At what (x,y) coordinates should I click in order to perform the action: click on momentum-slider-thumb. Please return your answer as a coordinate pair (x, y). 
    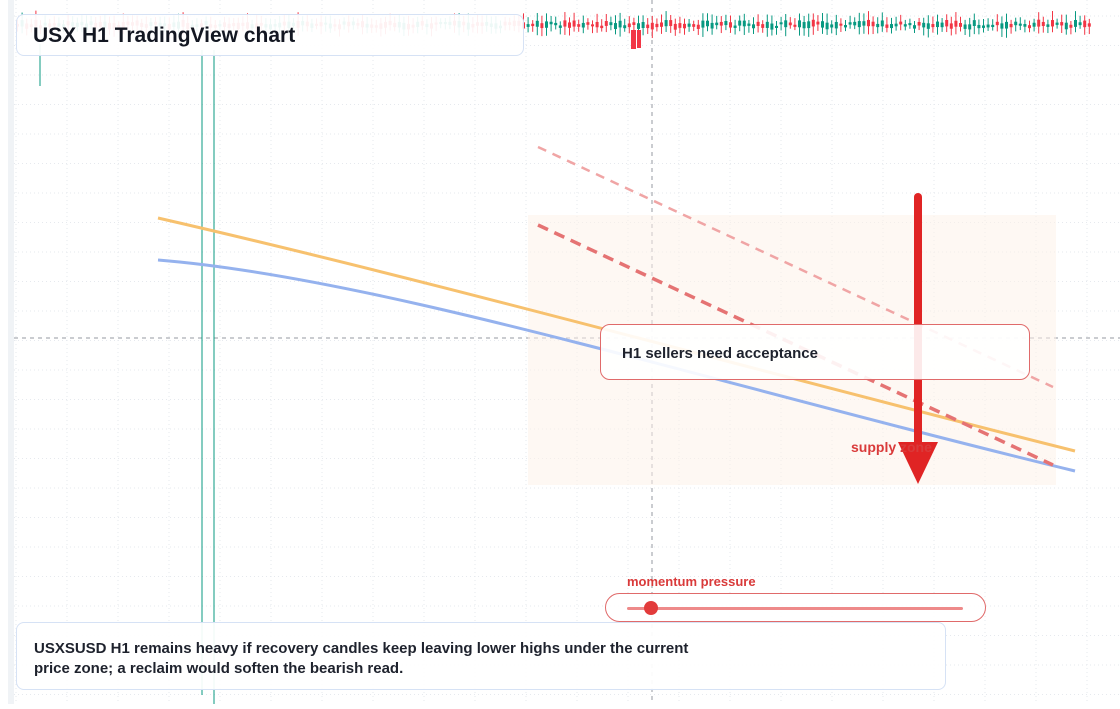
    Looking at the image, I should click on (650, 608).